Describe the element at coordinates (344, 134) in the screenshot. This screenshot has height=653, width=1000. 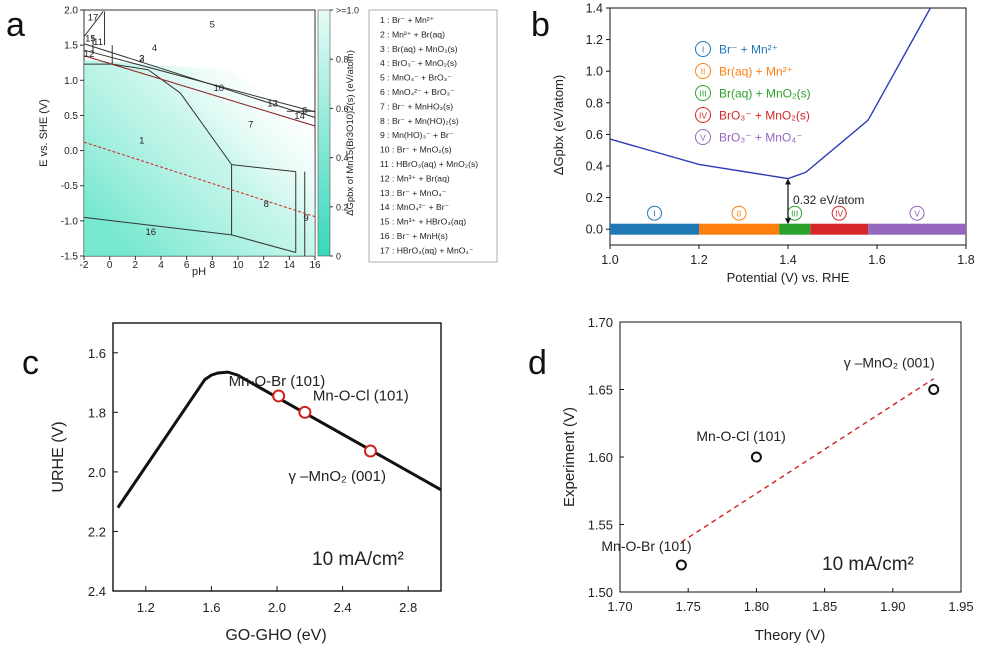
I see `colorbar-ticks-a: >=1.0 0.8 0.6 0.4 0.2 0` at that location.